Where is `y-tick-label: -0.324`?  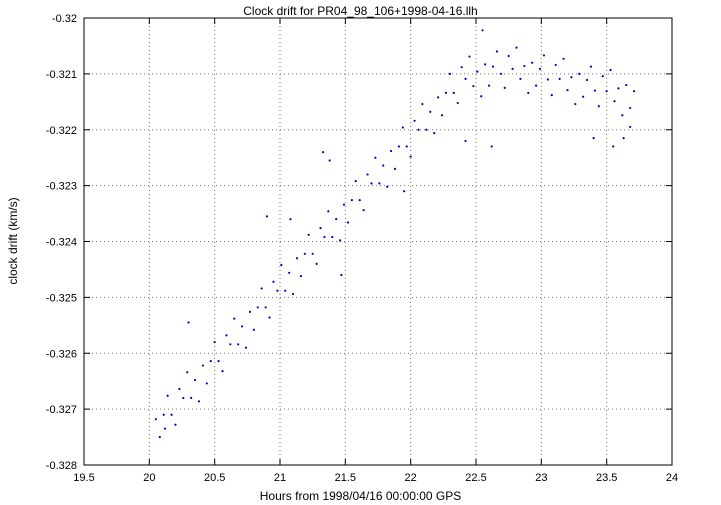 y-tick-label: -0.324 is located at coordinates (61, 243).